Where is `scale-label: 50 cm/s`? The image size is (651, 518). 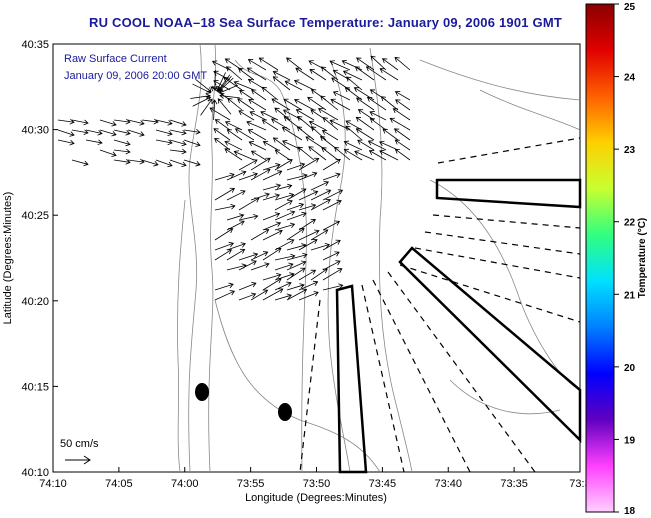
scale-label: 50 cm/s is located at coordinates (79, 444).